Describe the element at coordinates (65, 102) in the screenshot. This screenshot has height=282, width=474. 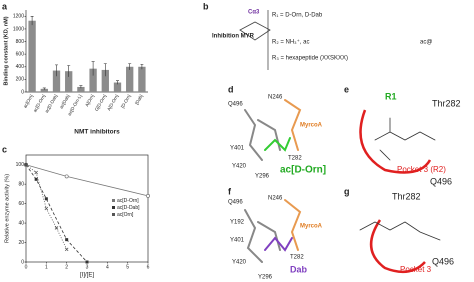
I see `x-tick-label: ac[Dab]` at that location.